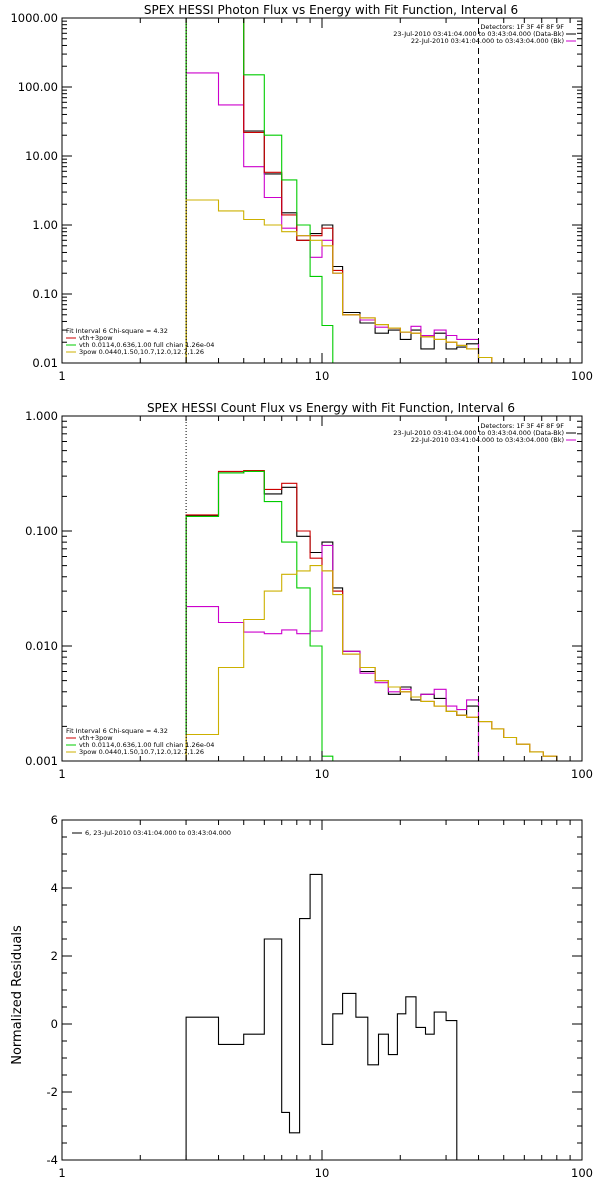 The image size is (600, 1200). I want to click on series-bk, so click(332, 217).